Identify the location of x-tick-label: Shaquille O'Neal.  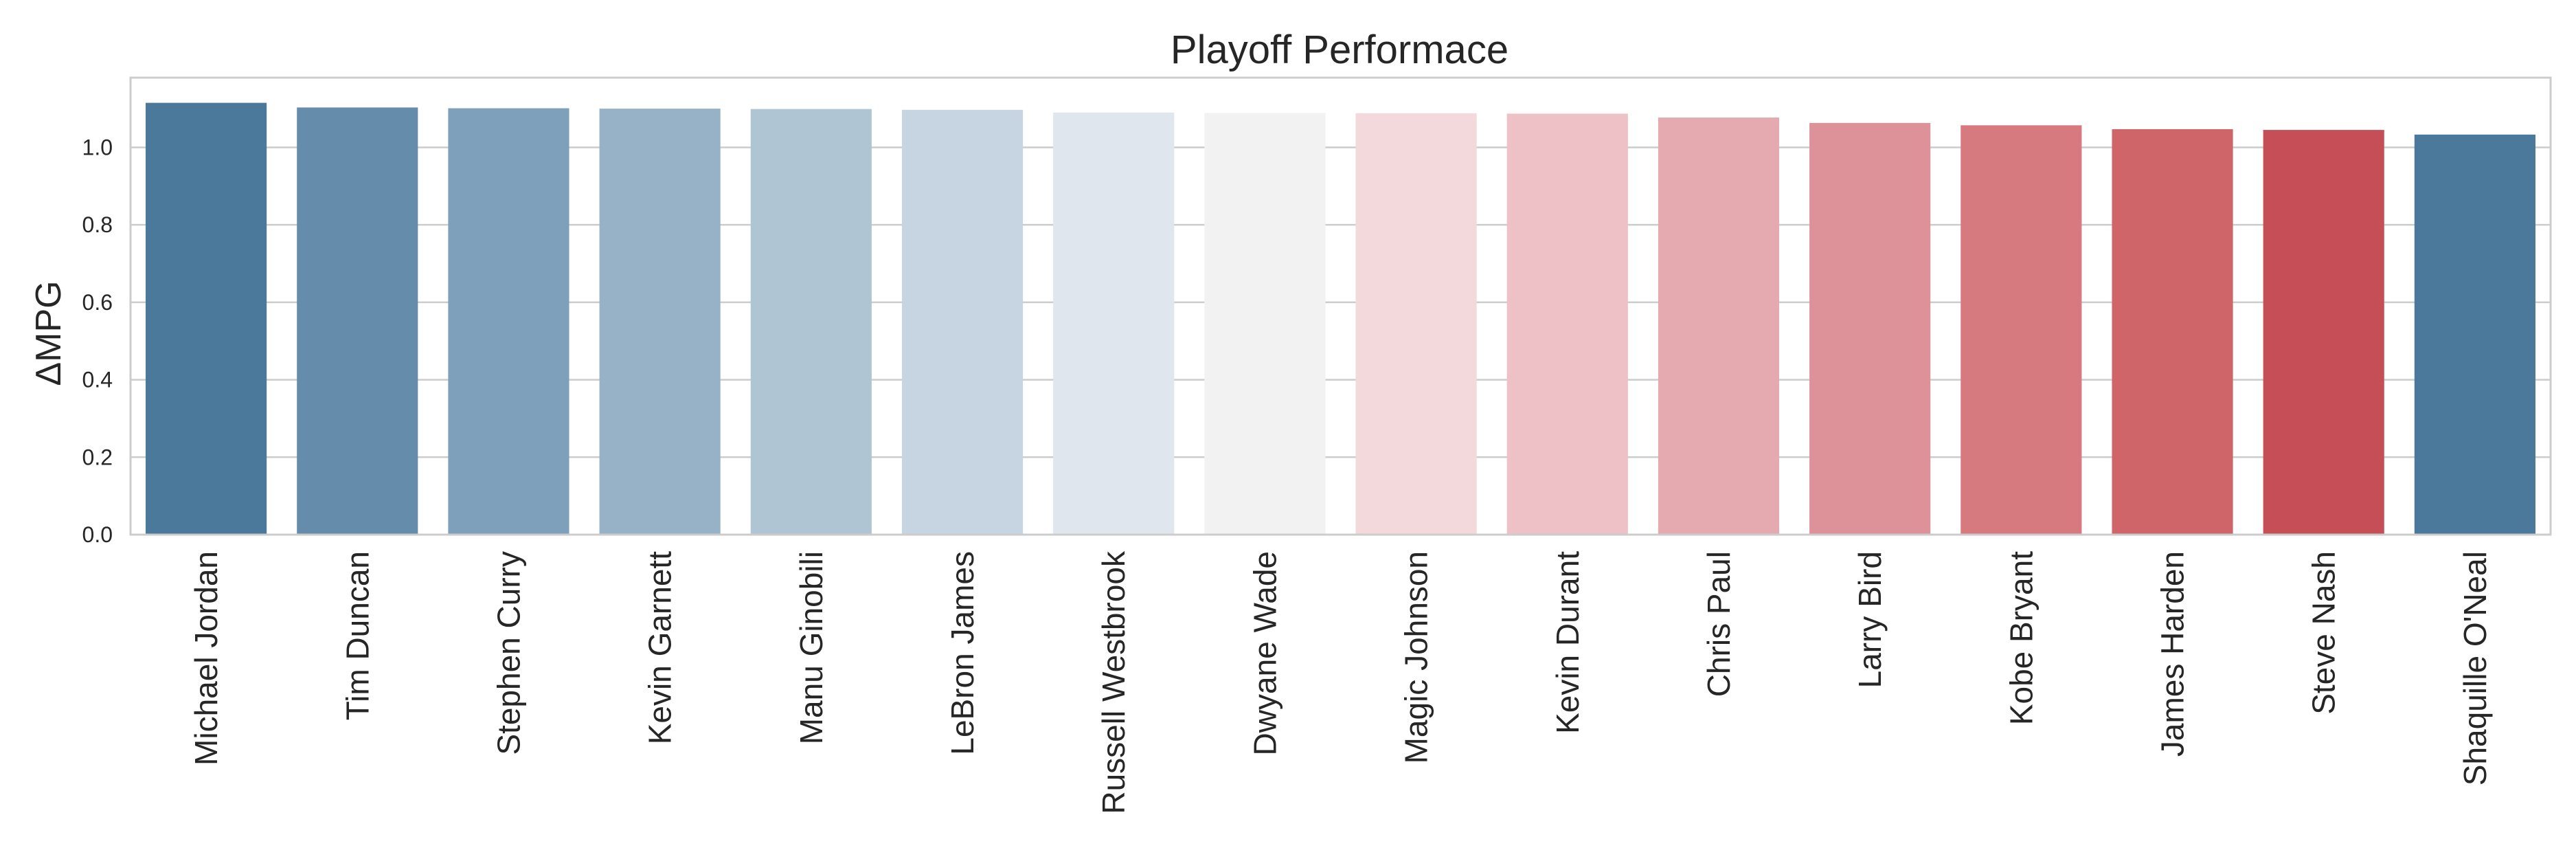
(2475, 668).